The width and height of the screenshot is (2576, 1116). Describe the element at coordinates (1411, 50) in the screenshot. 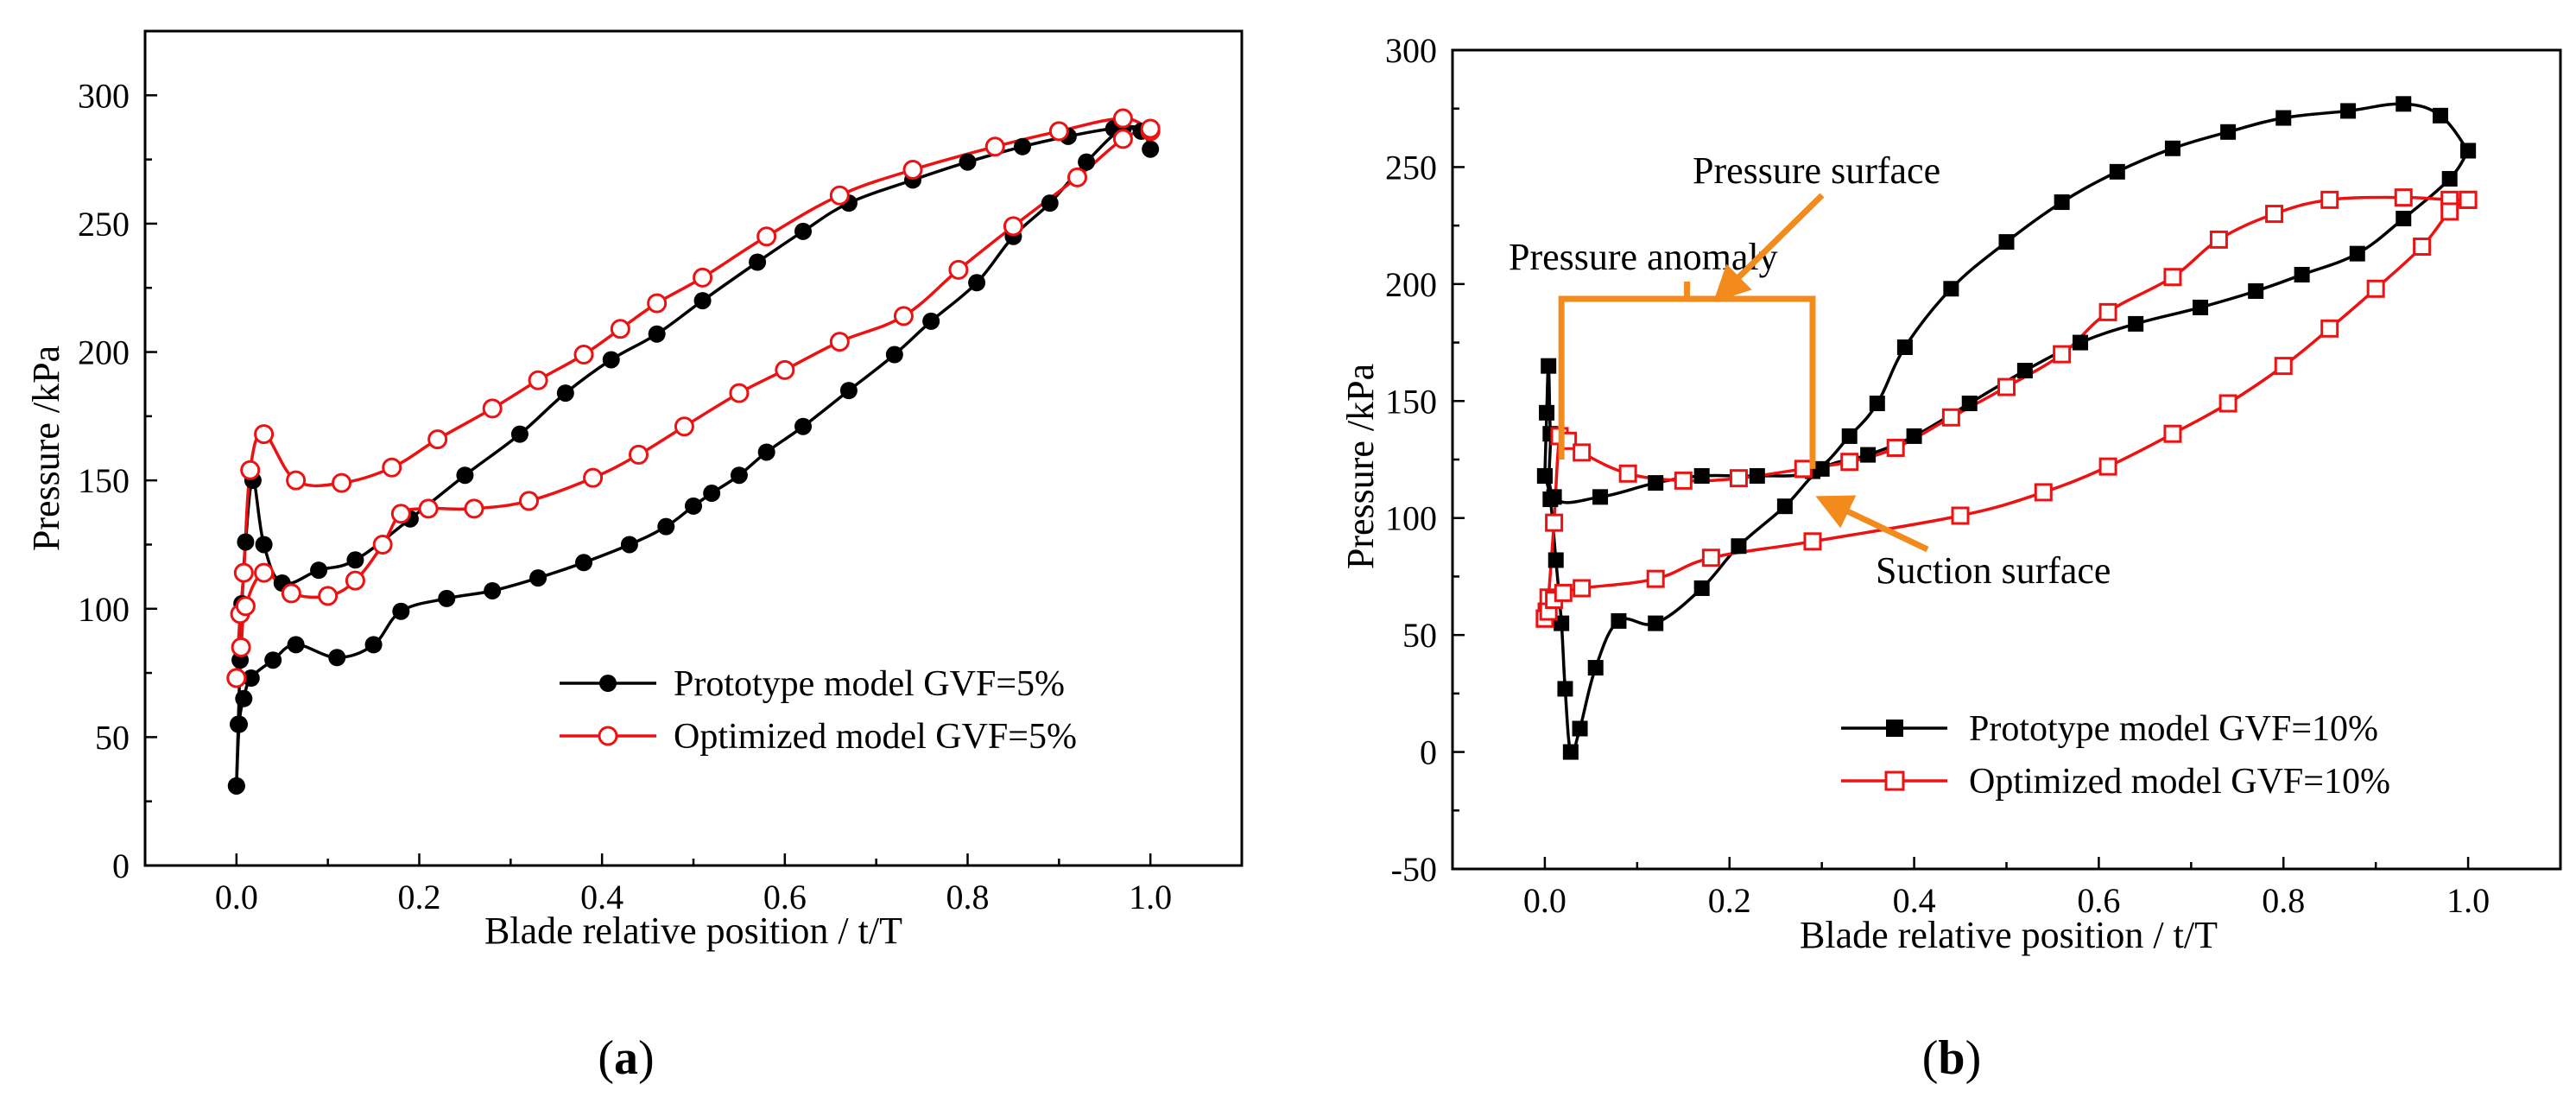

I see `y-tick-label-b: 300` at that location.